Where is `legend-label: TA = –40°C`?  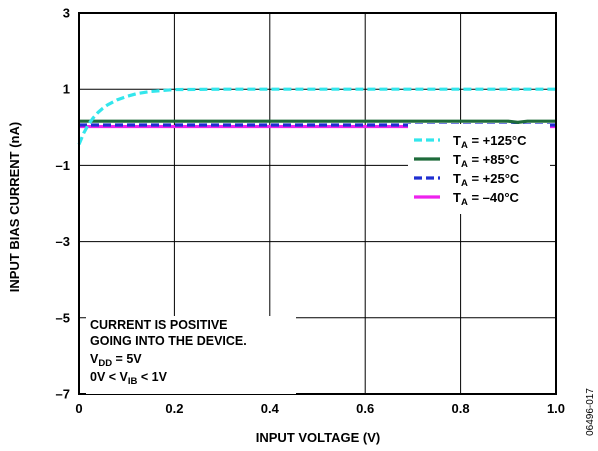
legend-label: TA = –40°C is located at coordinates (486, 199).